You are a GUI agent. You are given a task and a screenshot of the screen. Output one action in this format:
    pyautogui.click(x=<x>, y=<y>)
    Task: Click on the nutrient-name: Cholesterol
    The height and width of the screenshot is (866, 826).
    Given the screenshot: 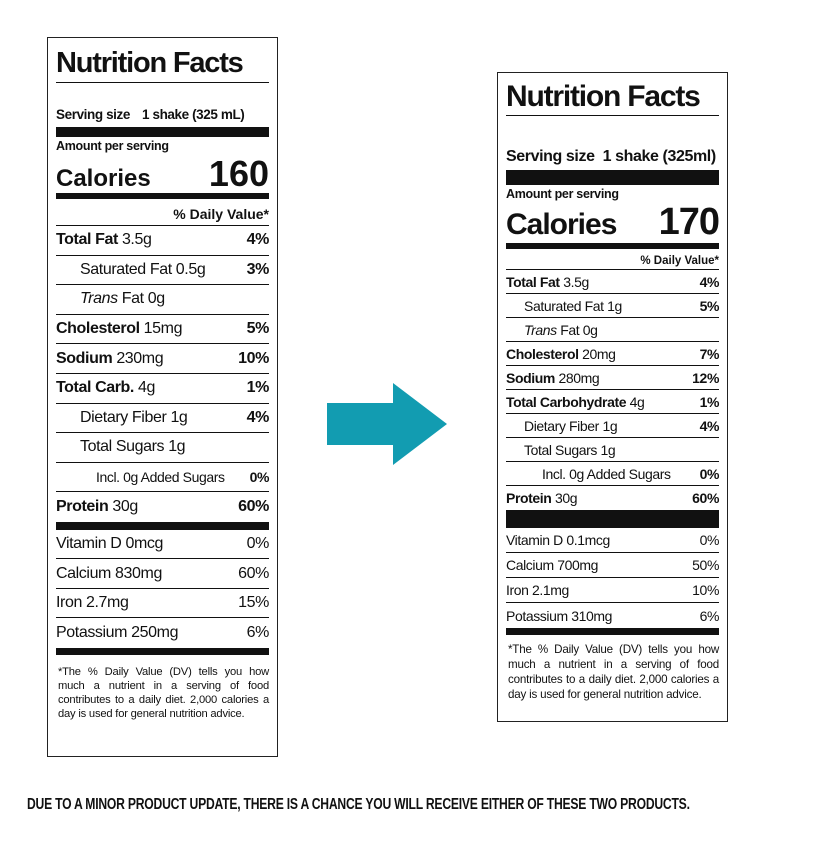 What is the action you would take?
    pyautogui.click(x=98, y=329)
    